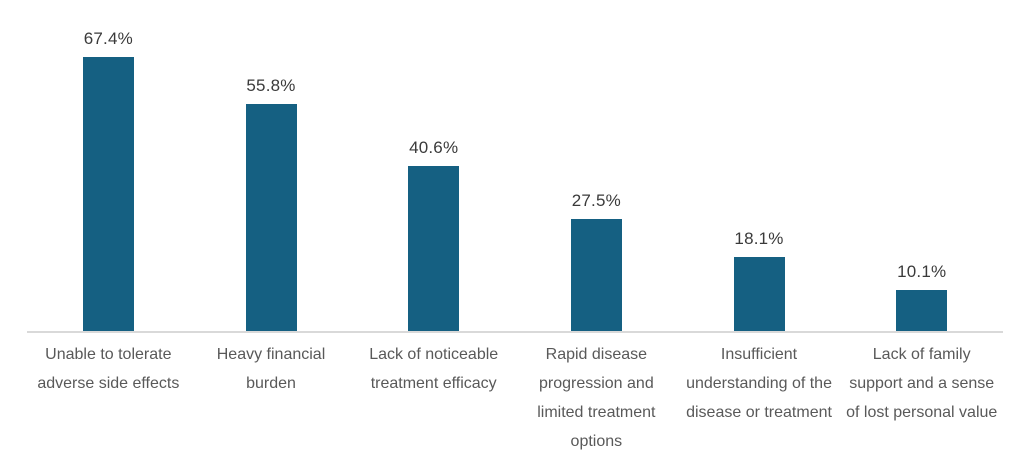  Describe the element at coordinates (759, 165) in the screenshot. I see `bar-column: 18.1%` at that location.